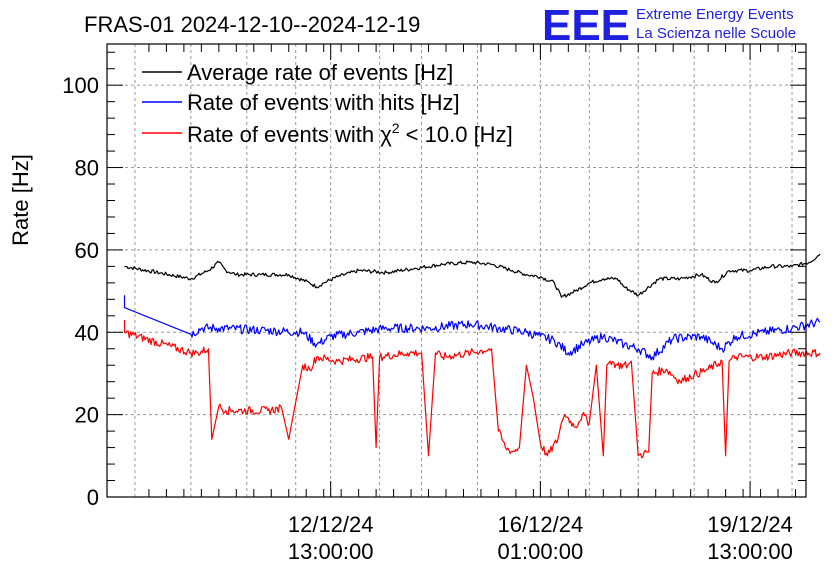  Describe the element at coordinates (87, 415) in the screenshot. I see `y-tick-label: 20` at that location.